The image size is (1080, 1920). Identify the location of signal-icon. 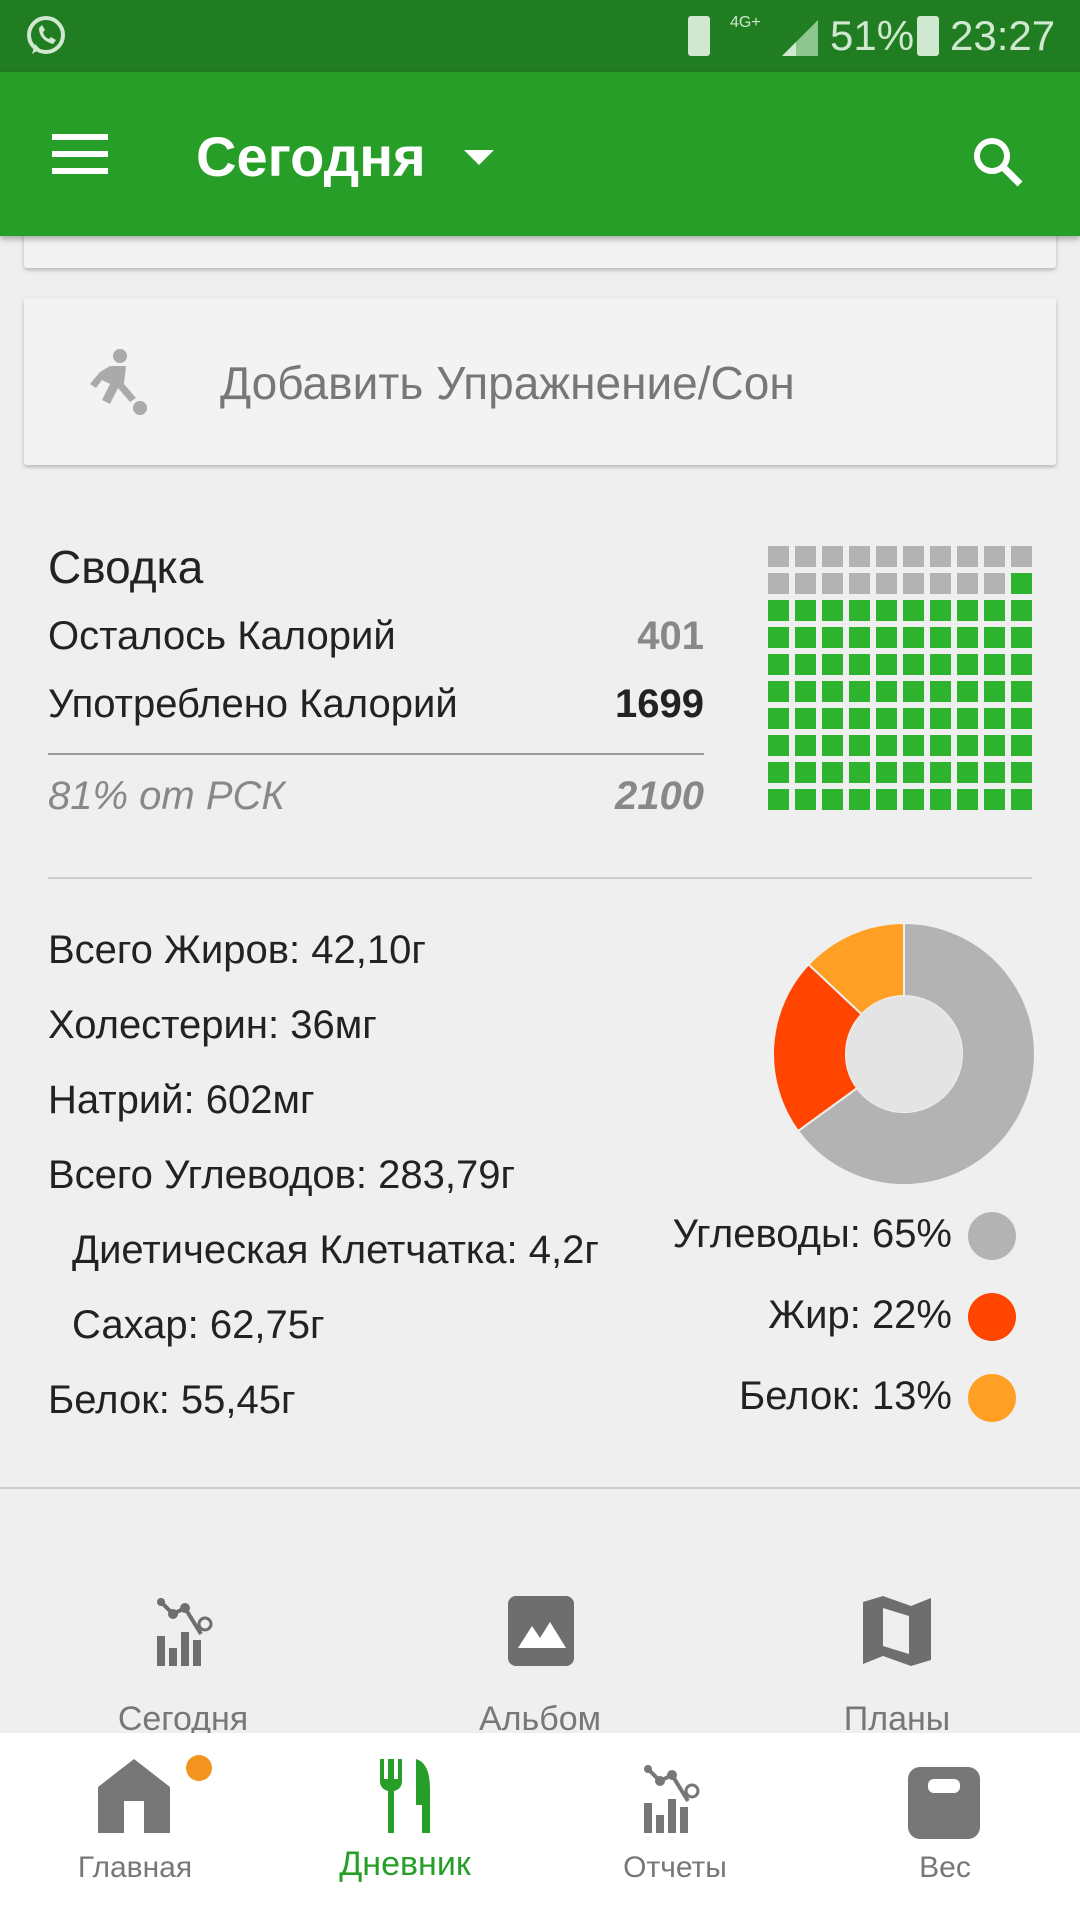
(800, 38).